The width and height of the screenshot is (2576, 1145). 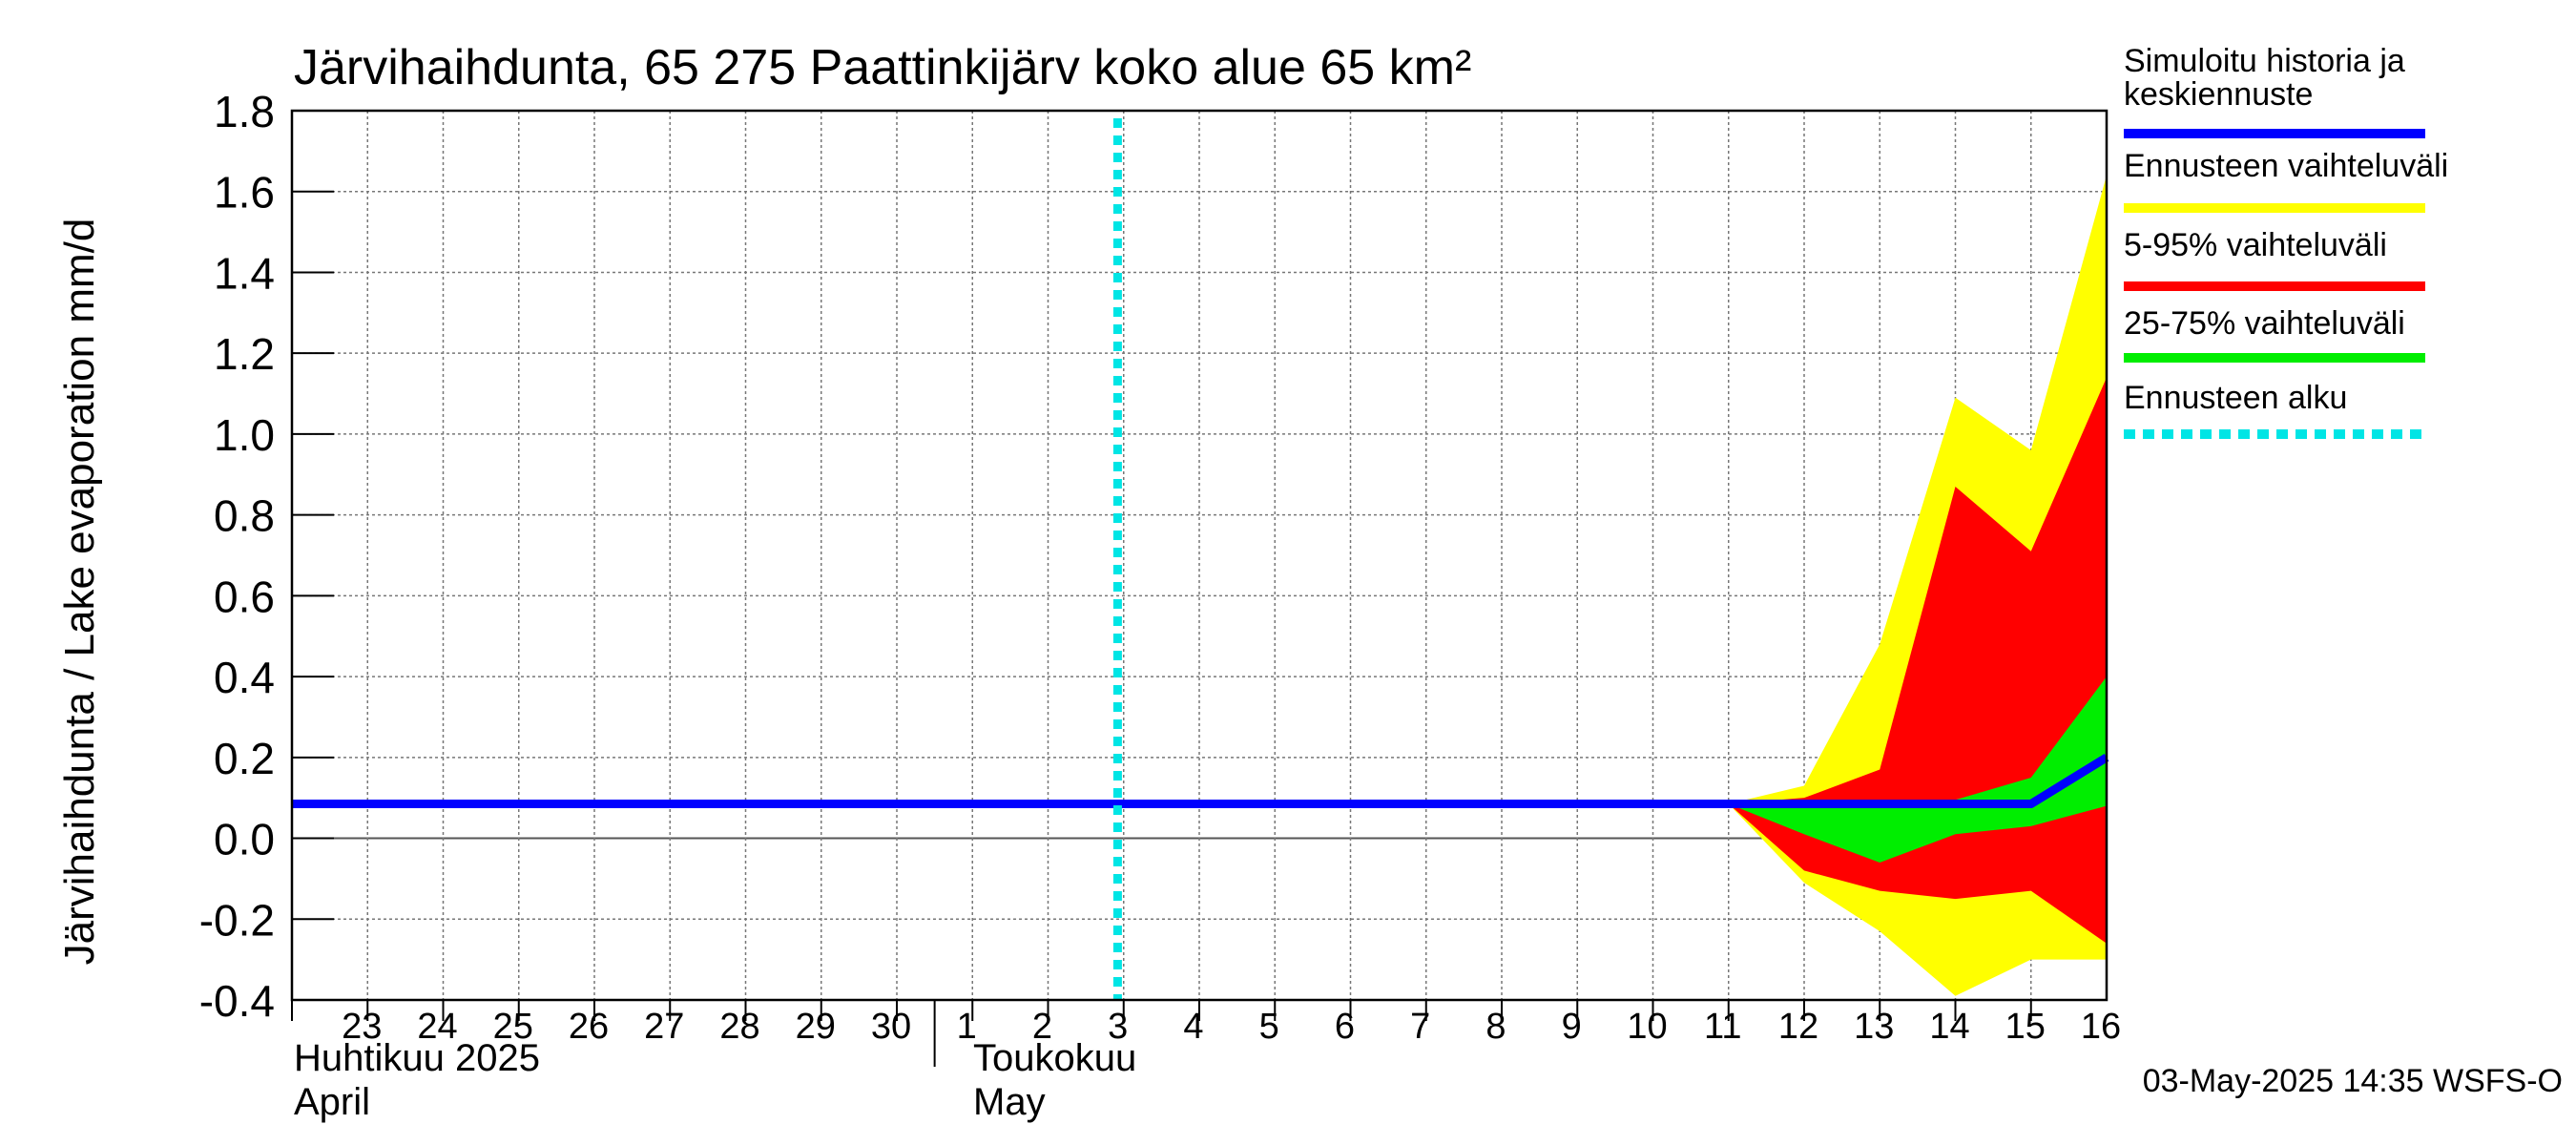 I want to click on x-tick-label: 4, so click(x=1193, y=1027).